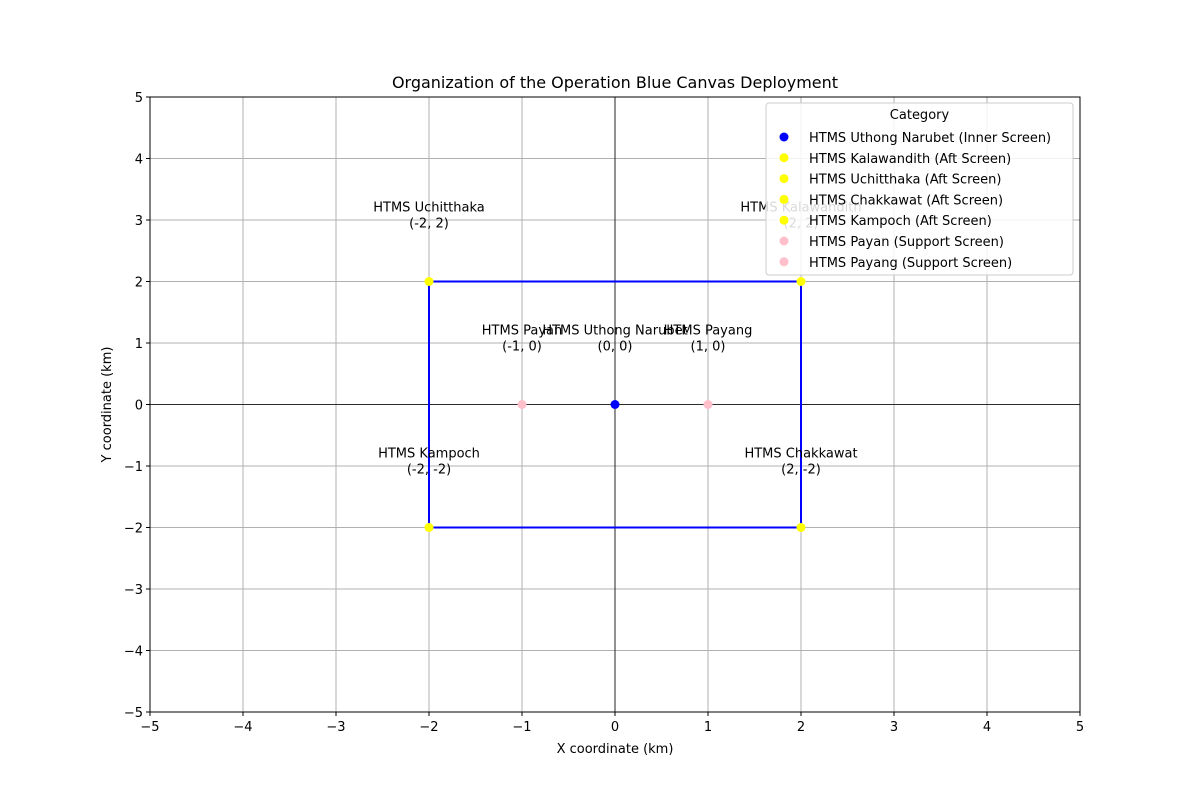  Describe the element at coordinates (800, 454) in the screenshot. I see `point-name-label: HTMS Chakkawat` at that location.